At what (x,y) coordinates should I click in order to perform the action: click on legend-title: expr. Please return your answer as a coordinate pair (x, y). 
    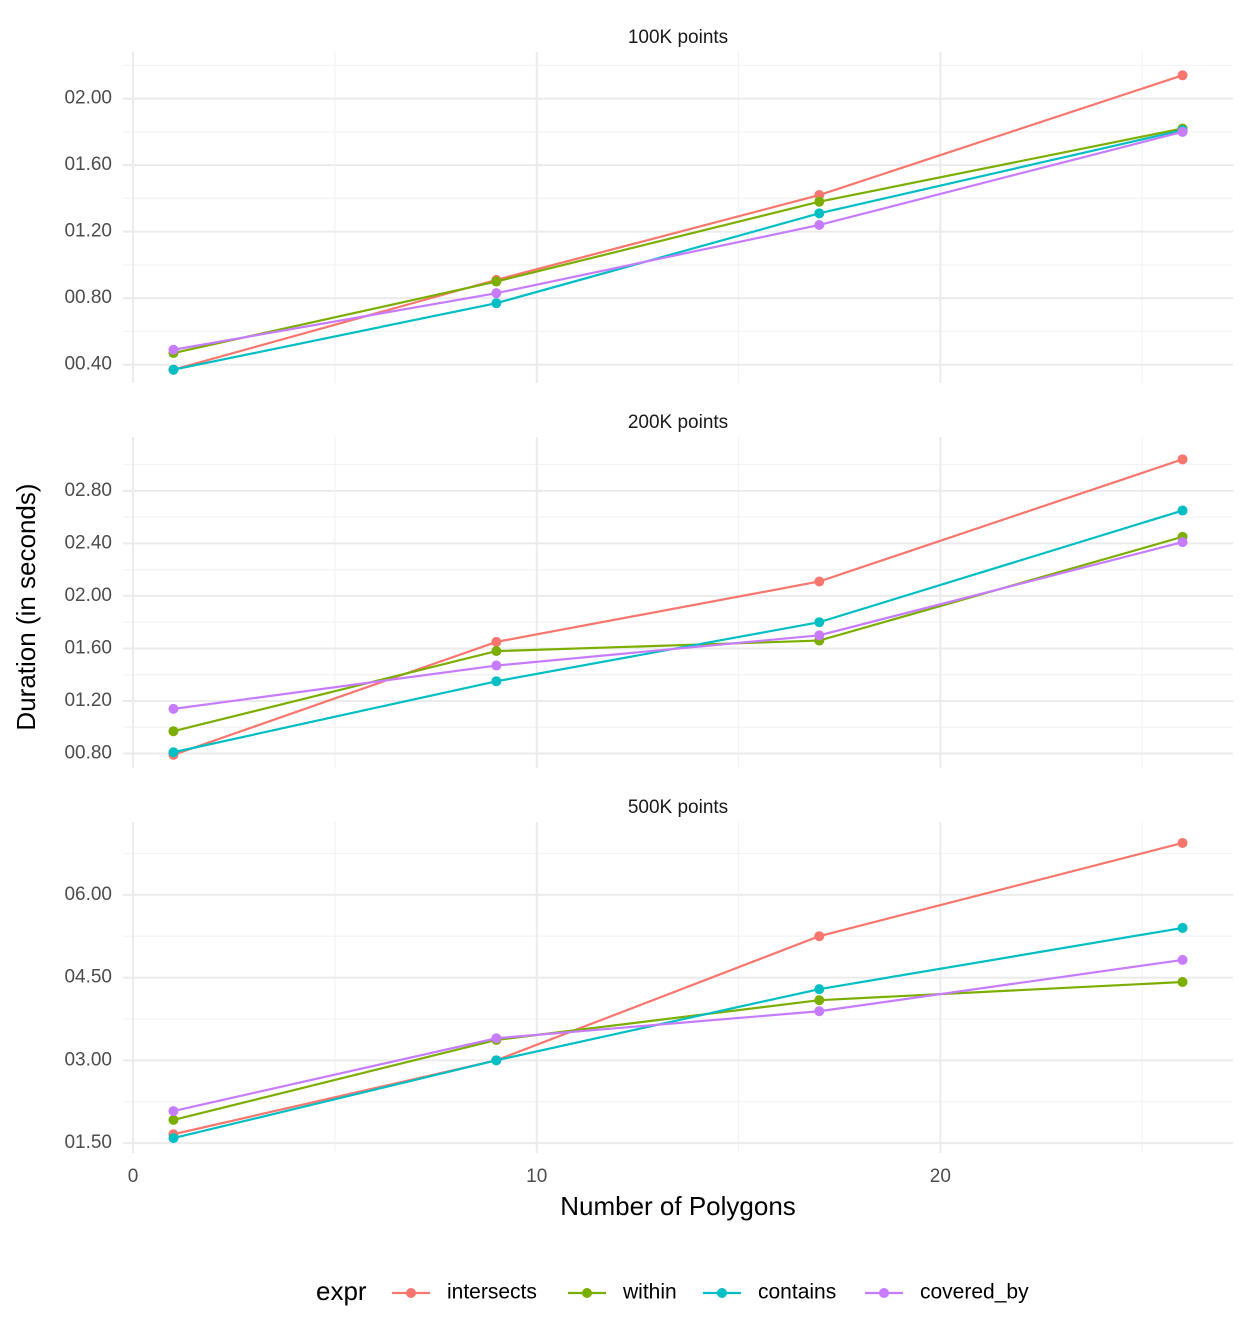
    Looking at the image, I should click on (341, 1291).